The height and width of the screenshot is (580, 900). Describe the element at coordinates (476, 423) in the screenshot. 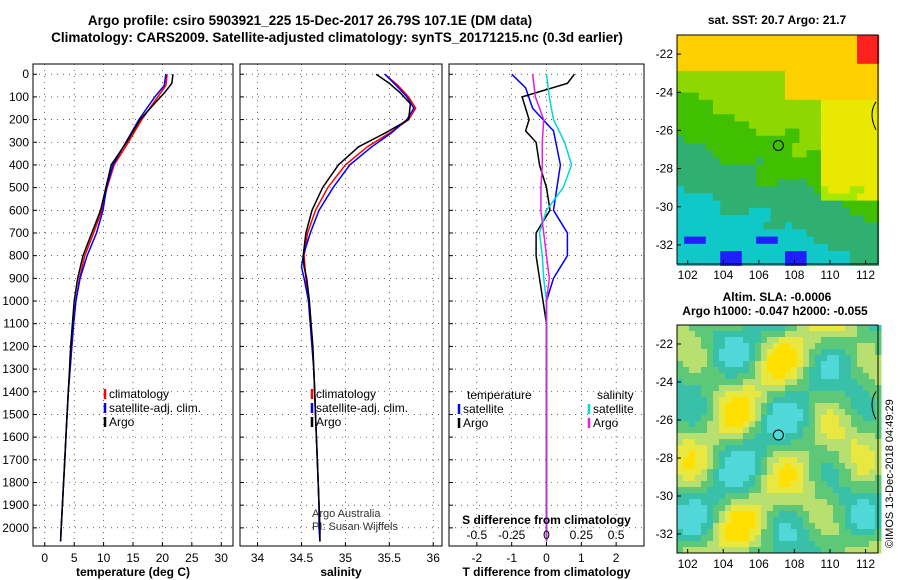

I see `legend-label: Argo` at that location.